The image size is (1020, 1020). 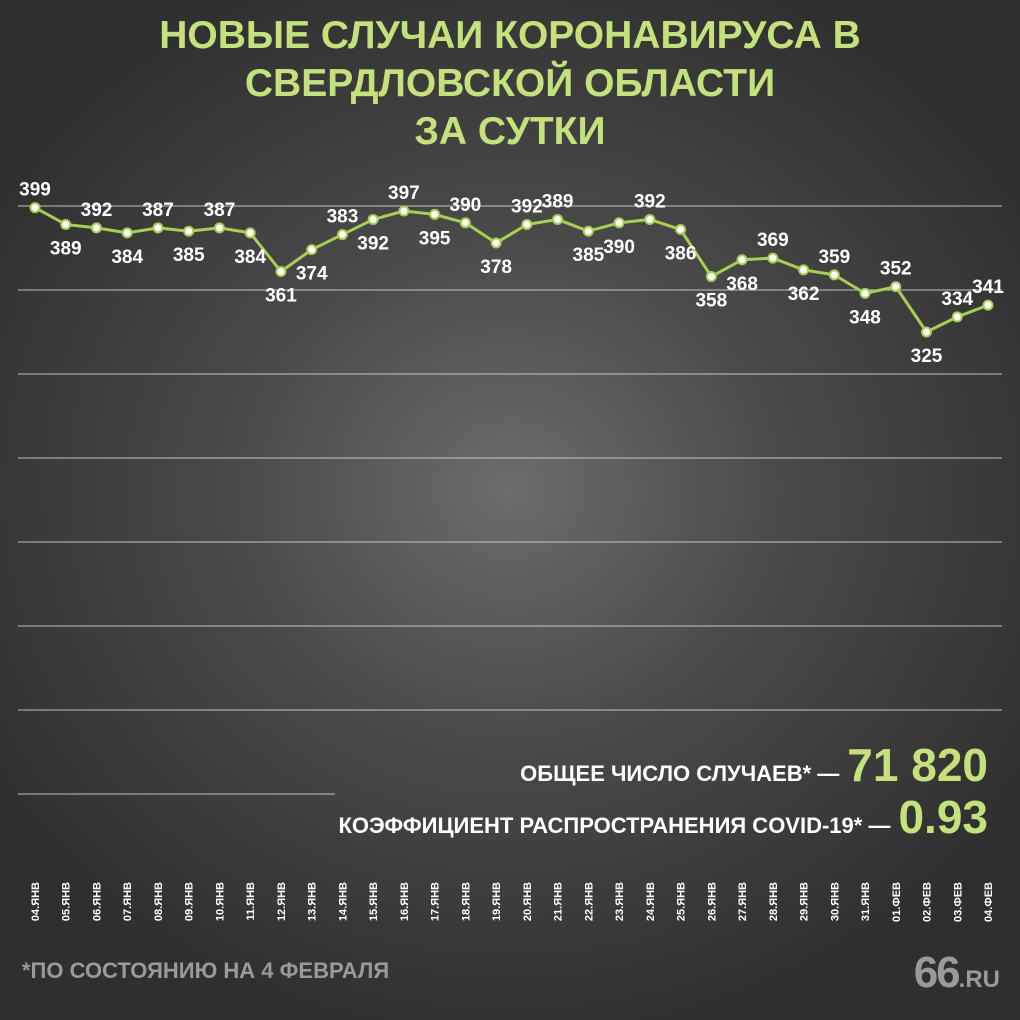 I want to click on x-tick-label: 11.ЯНВ, so click(x=251, y=901).